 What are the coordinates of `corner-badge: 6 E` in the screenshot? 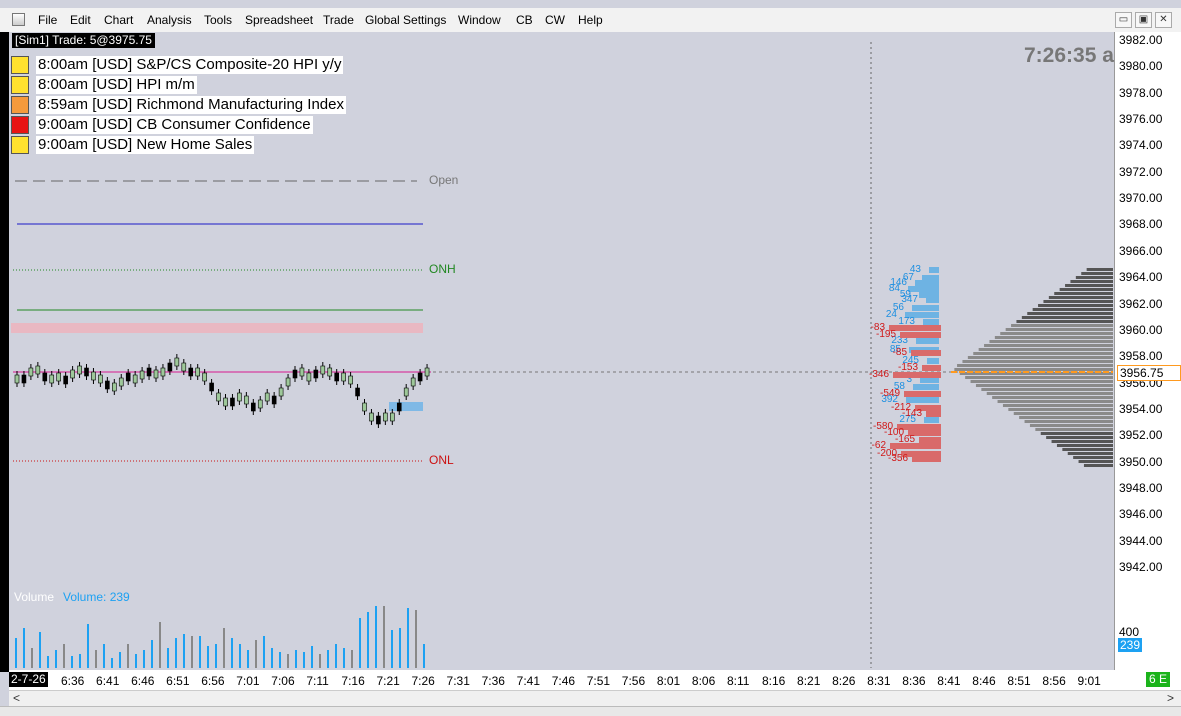 It's located at (1158, 679).